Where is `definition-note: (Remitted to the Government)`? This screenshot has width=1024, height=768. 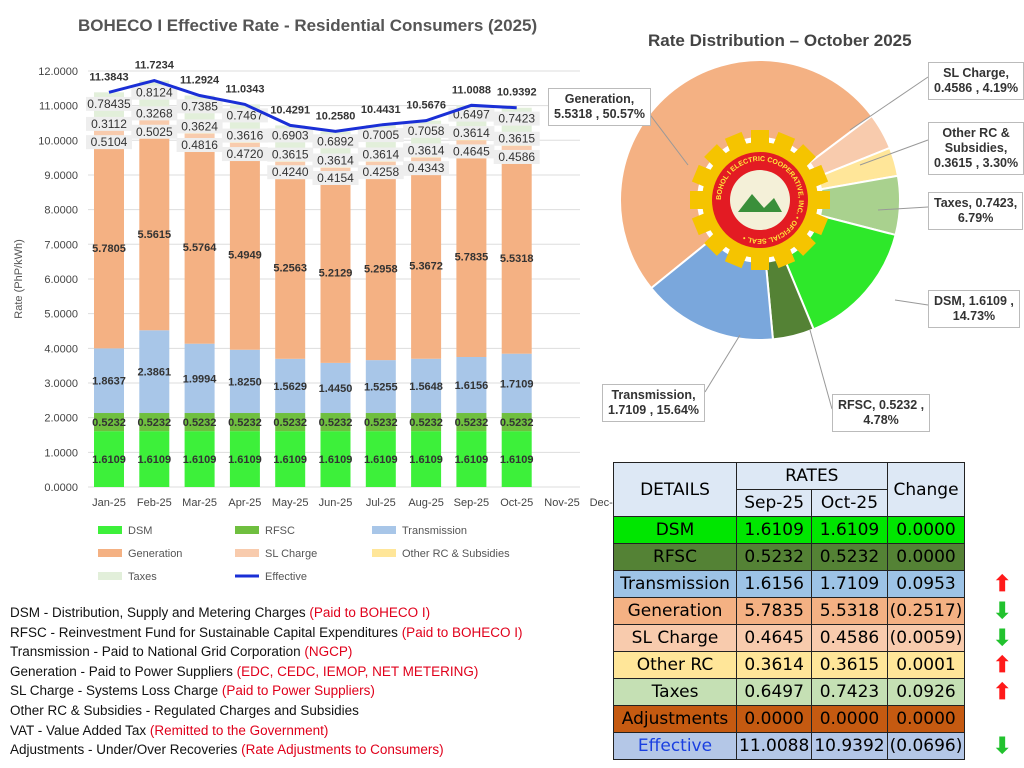 definition-note: (Remitted to the Government) is located at coordinates (239, 730).